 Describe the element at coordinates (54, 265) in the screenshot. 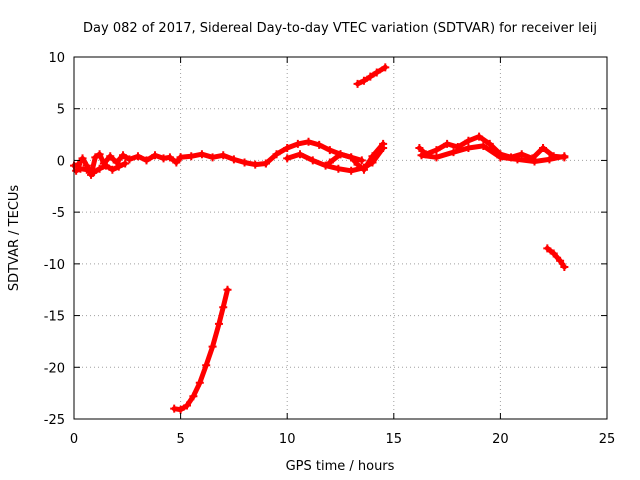

I see `y-tick-label: -10` at that location.